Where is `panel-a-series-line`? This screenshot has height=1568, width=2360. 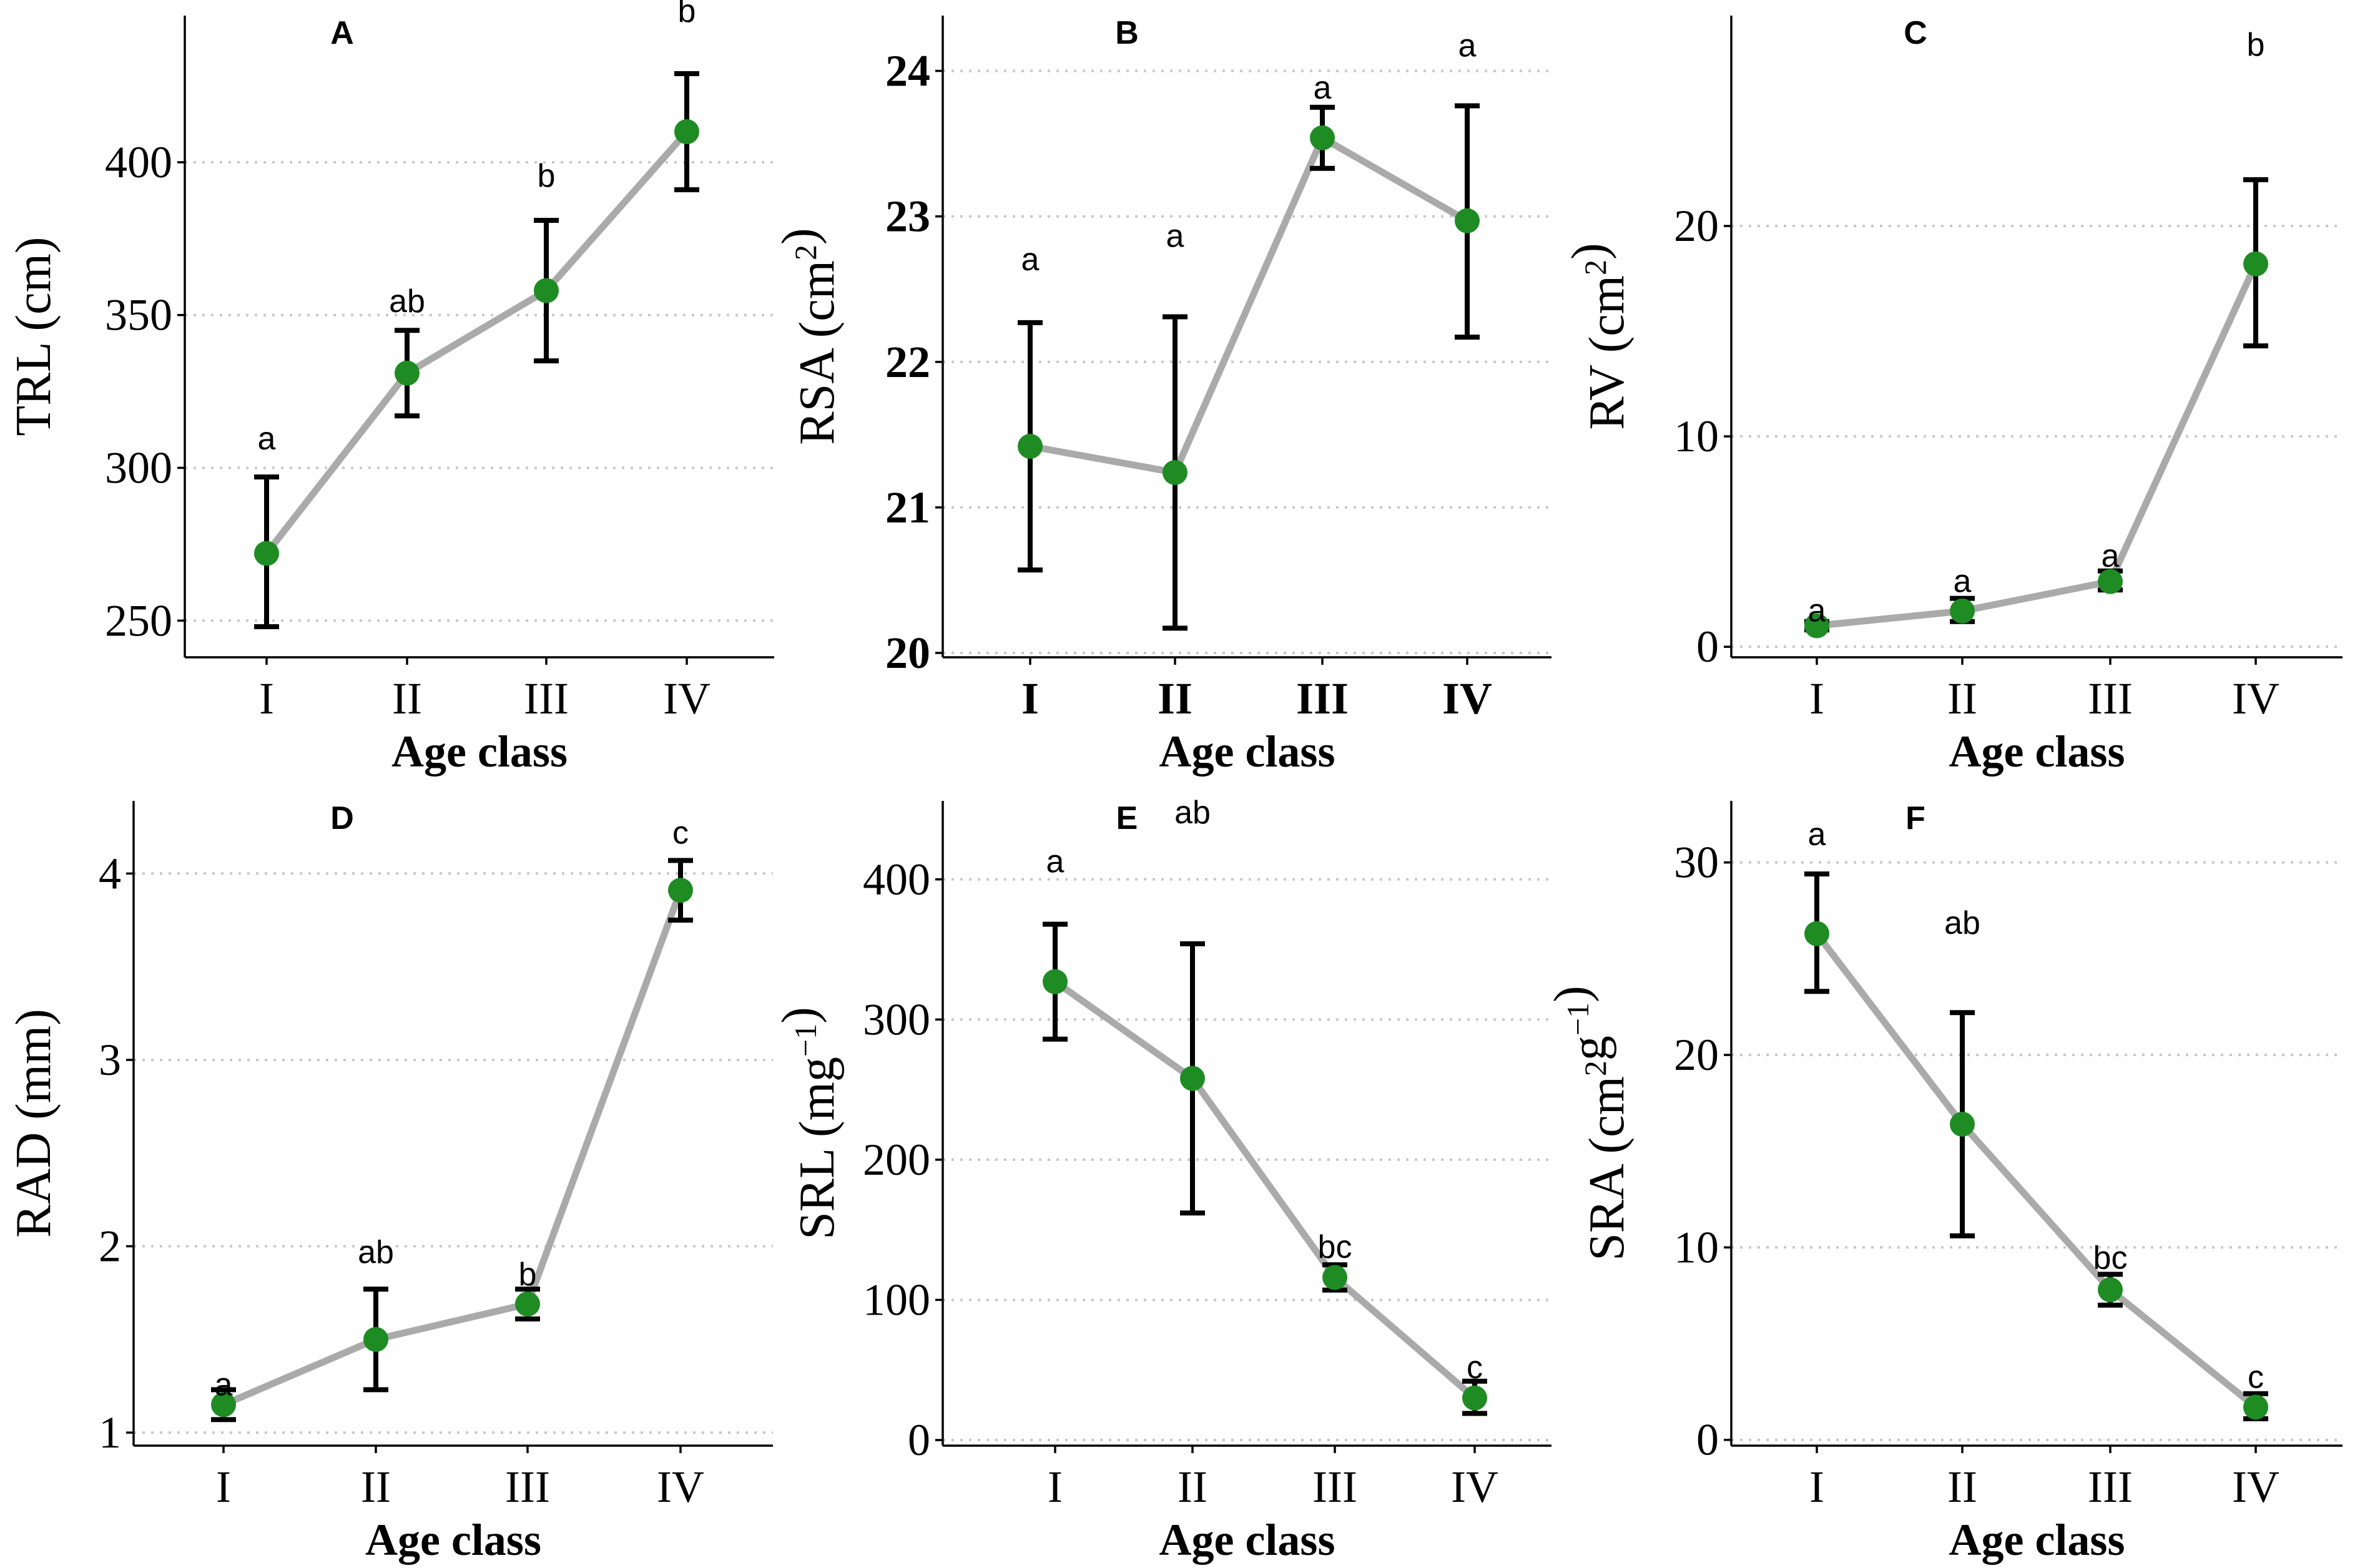 panel-a-series-line is located at coordinates (477, 342).